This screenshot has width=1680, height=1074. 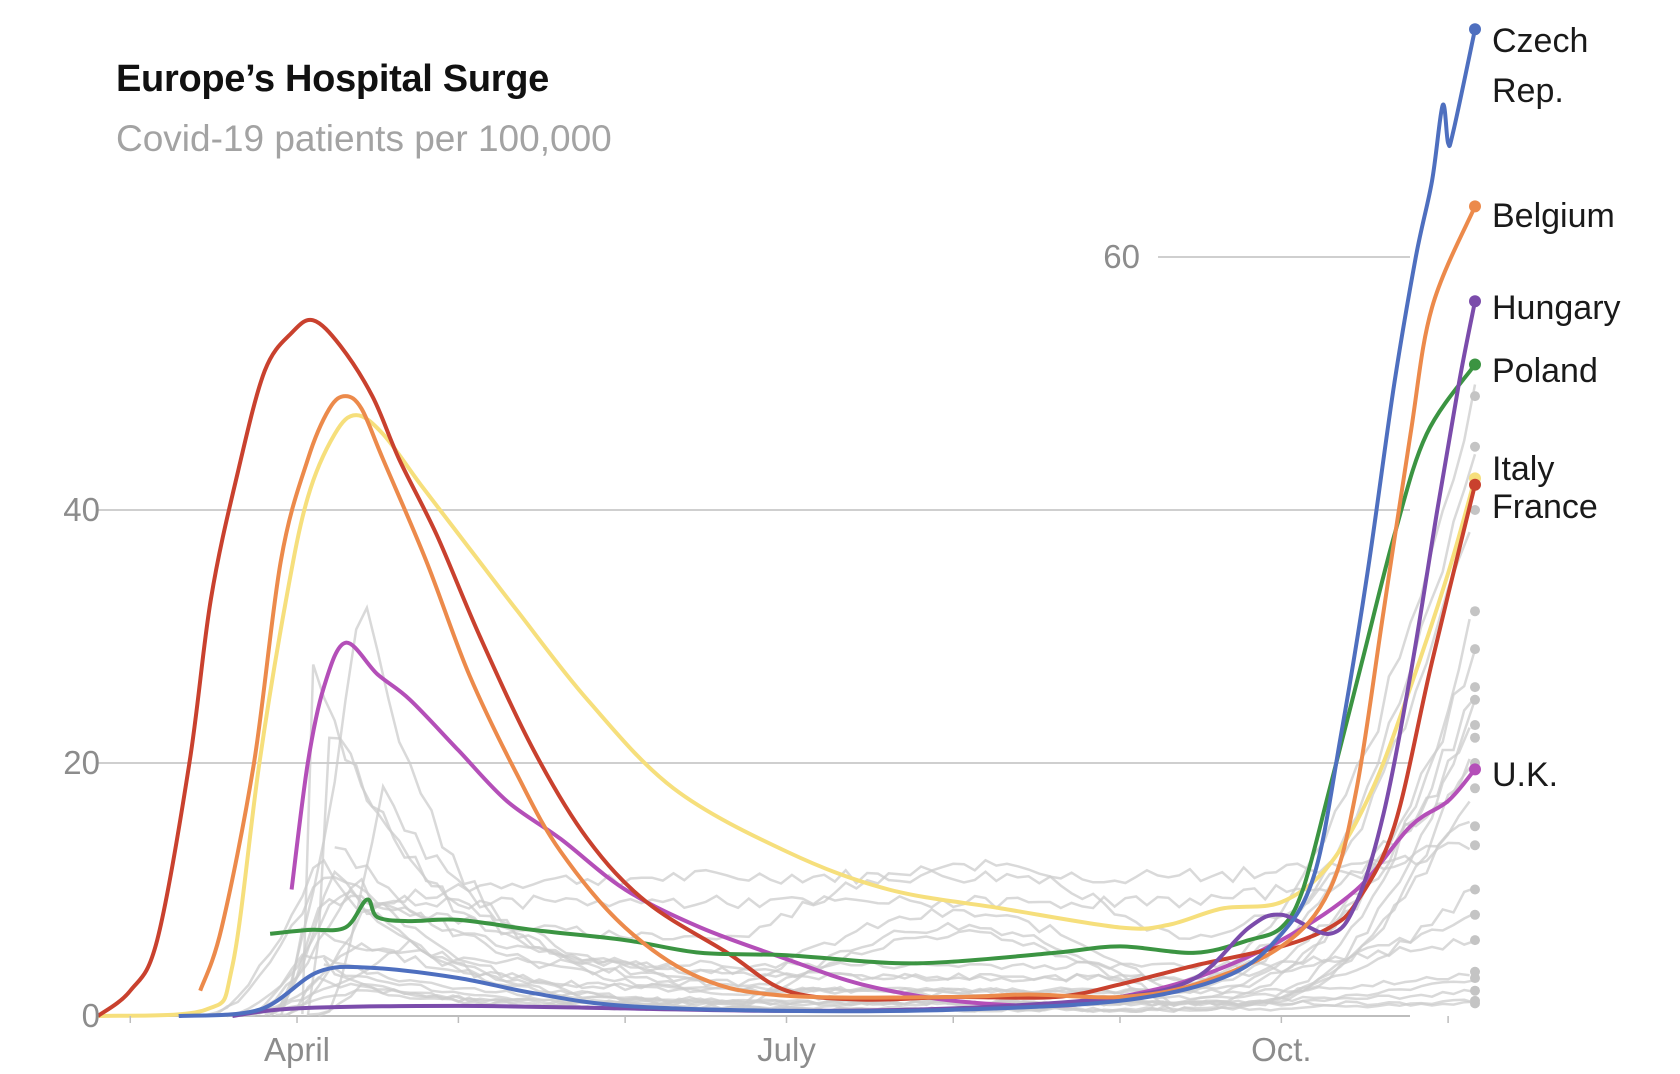 I want to click on series-end-dot-hungary, so click(x=1475, y=301).